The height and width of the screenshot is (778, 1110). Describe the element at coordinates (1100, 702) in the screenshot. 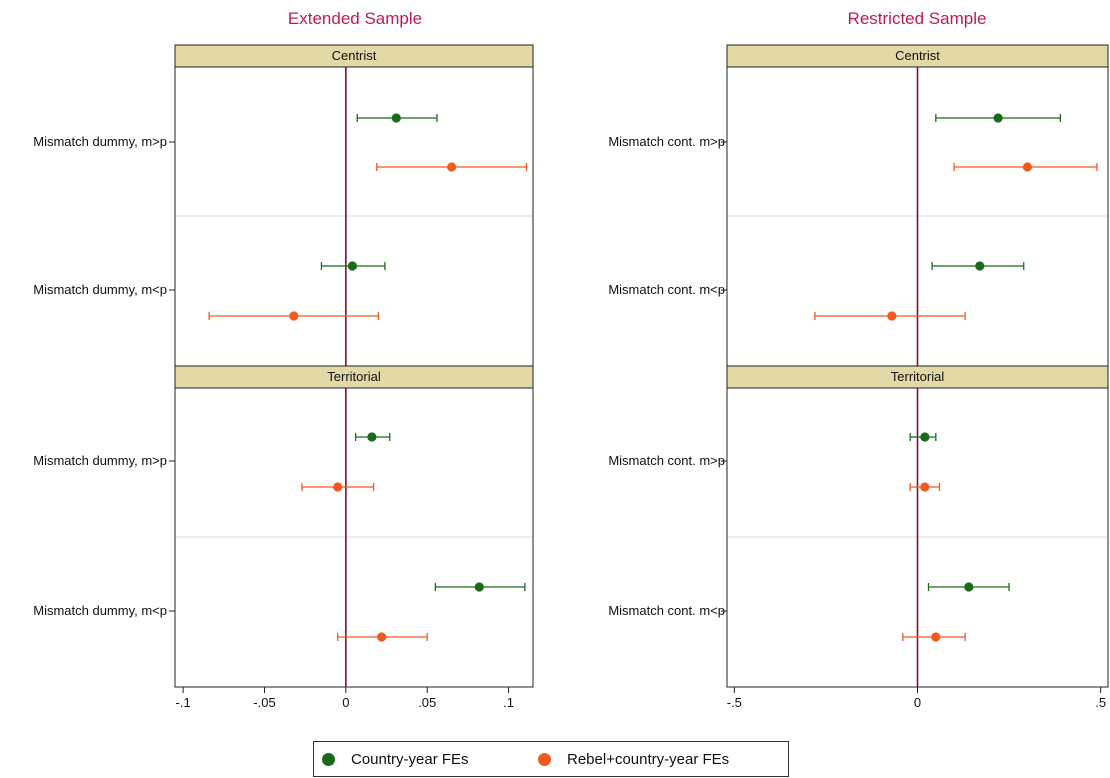

I see `x-tick-label: .5` at that location.